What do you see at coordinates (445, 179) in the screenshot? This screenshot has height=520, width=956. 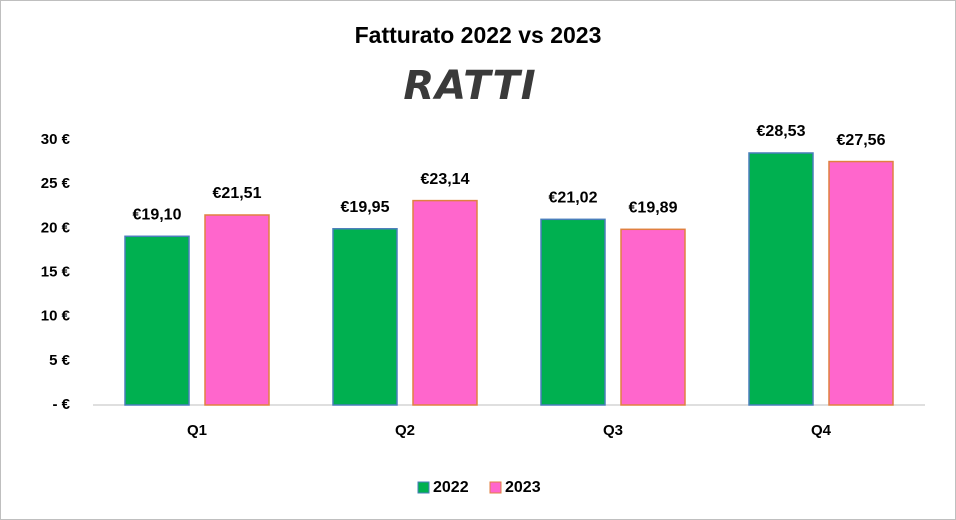 I see `data-label: €23,14` at bounding box center [445, 179].